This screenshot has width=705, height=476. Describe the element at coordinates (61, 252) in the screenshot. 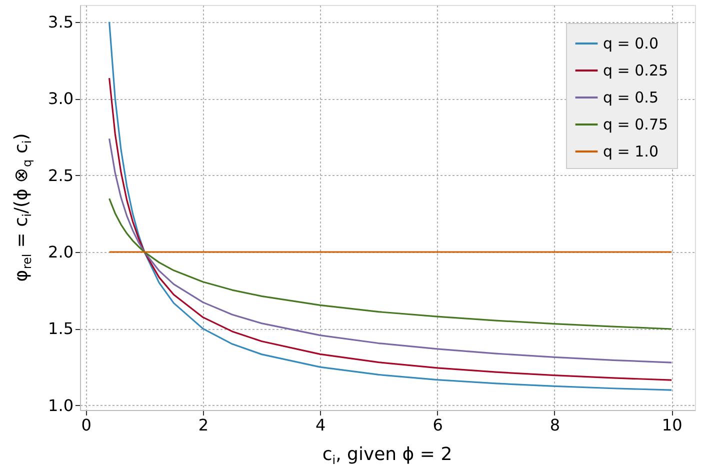

I see `y-tick-label: 2.0` at that location.